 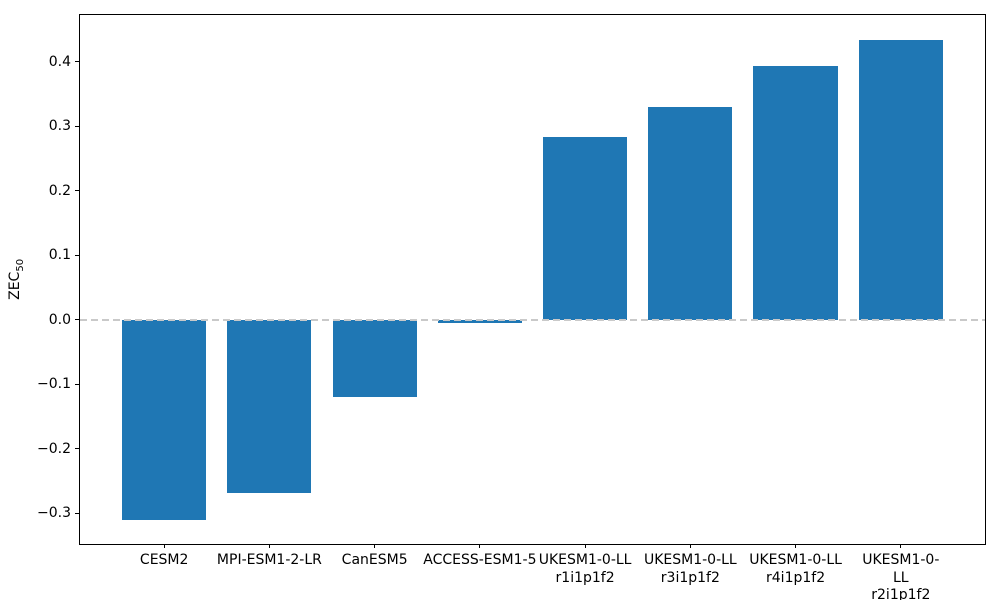 What do you see at coordinates (690, 569) in the screenshot?
I see `x-tick-label: UKESM1-0-LL r3i1p1f2` at bounding box center [690, 569].